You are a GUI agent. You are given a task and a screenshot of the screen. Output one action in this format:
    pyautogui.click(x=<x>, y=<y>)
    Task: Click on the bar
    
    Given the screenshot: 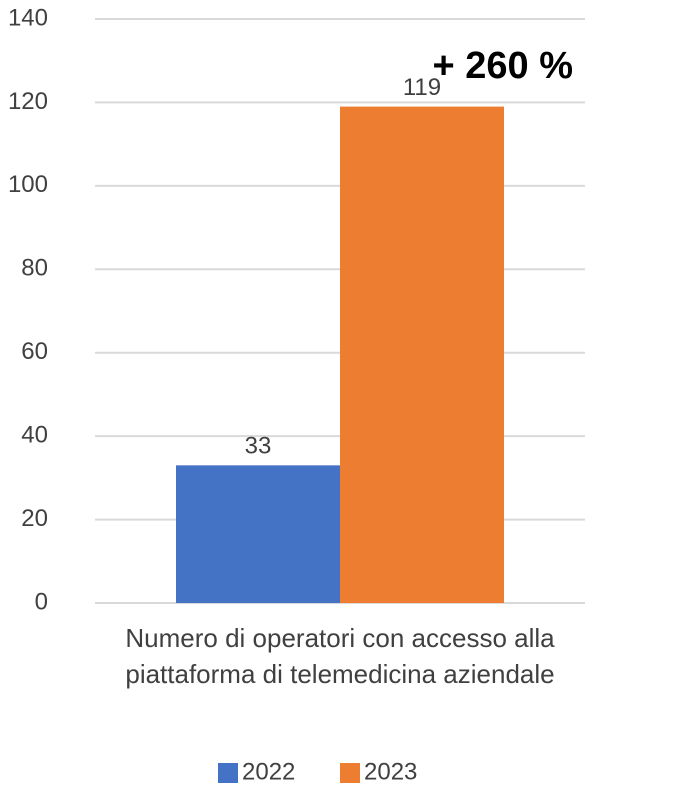 What is the action you would take?
    pyautogui.click(x=258, y=534)
    